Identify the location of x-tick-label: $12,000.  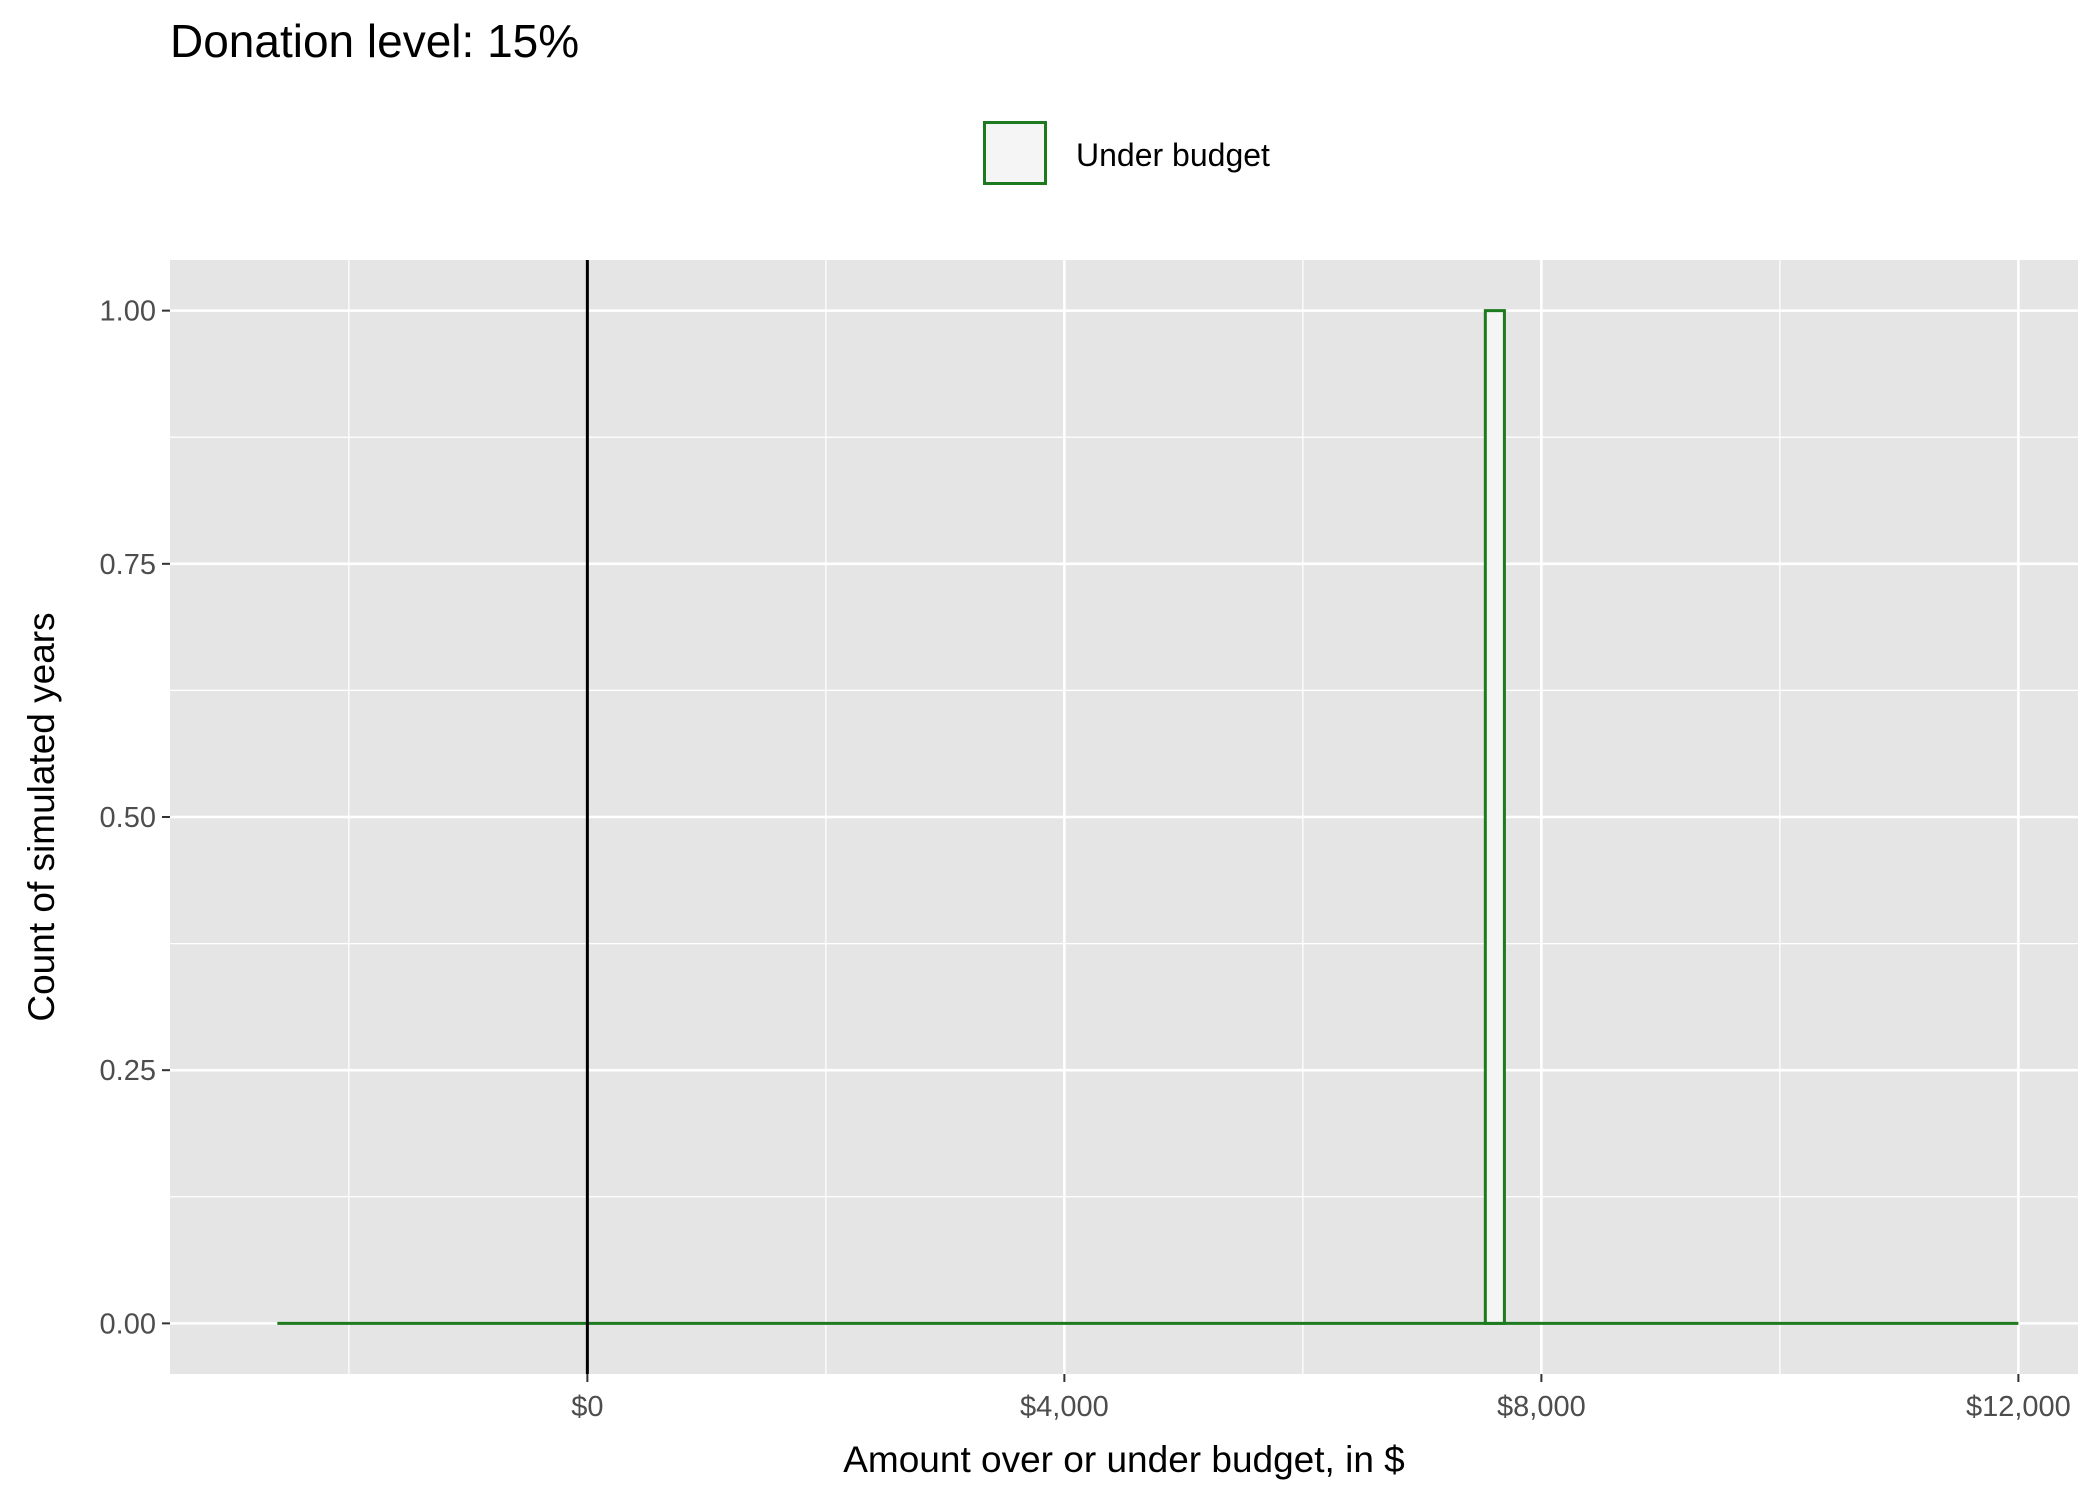
(2018, 1407).